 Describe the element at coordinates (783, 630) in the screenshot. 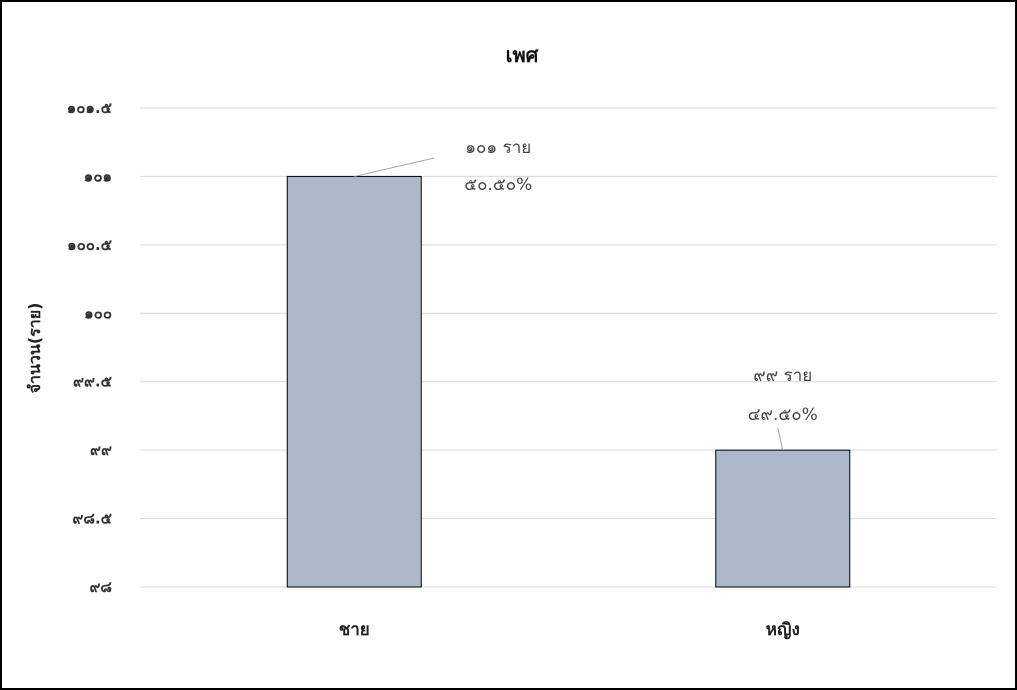

I see `x-category-label: หญิง` at that location.